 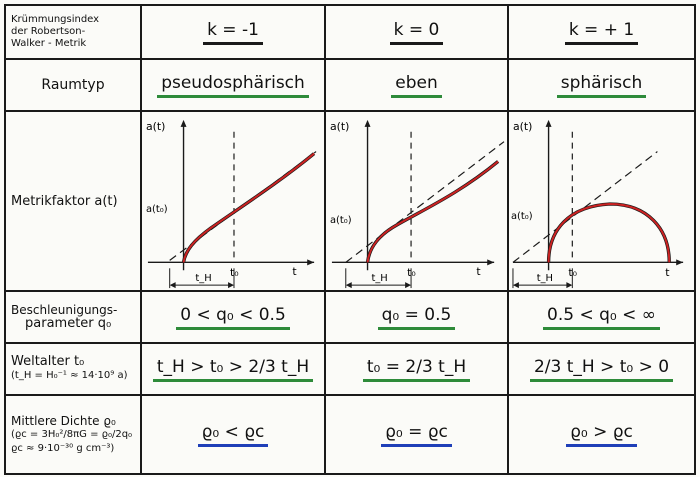 I want to click on label-line: der Robertson-, so click(x=48, y=31).